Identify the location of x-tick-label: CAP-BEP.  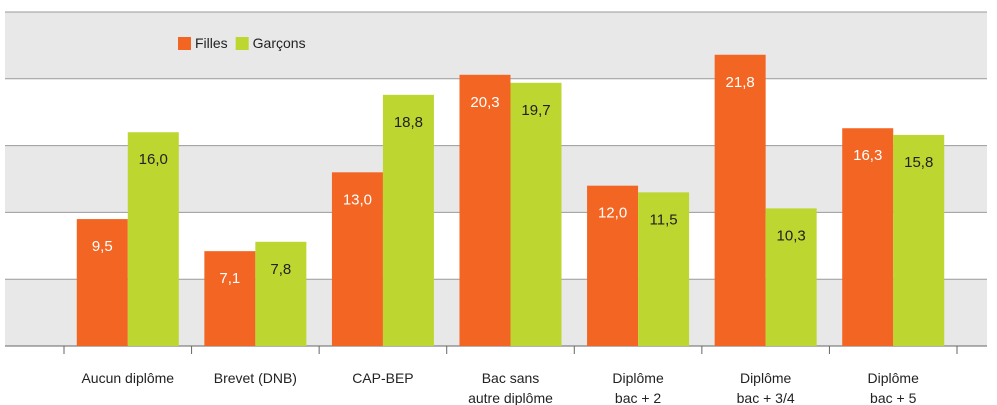
(382, 378).